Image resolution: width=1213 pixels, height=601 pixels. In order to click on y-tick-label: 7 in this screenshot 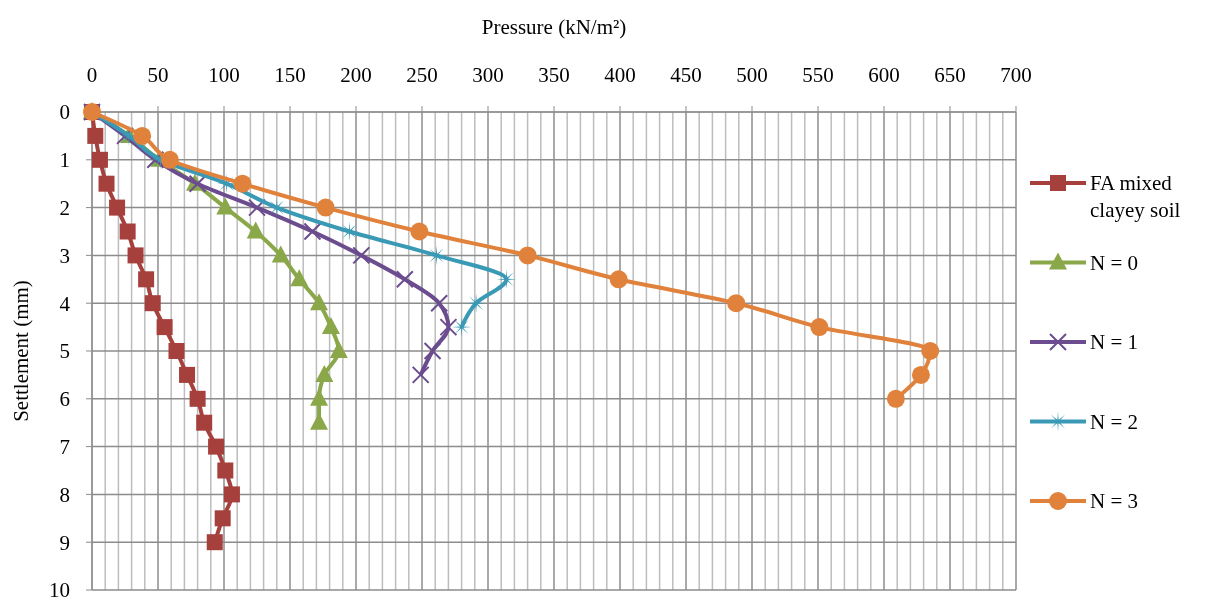, I will do `click(64, 446)`.